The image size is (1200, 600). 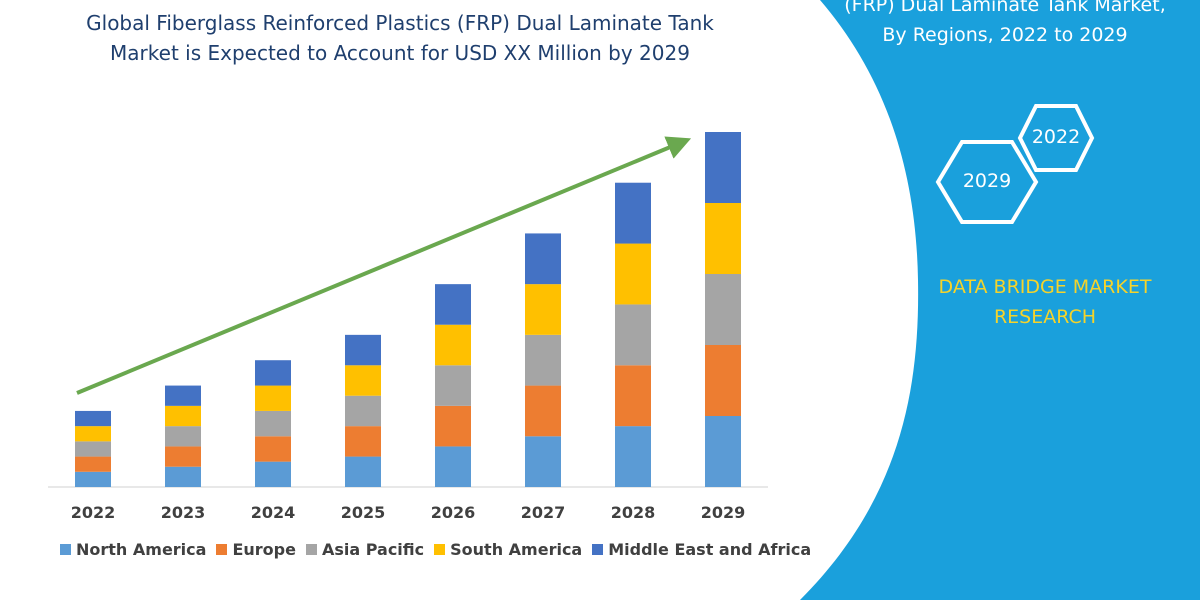 I want to click on bar-2022-south-america, so click(x=93, y=434).